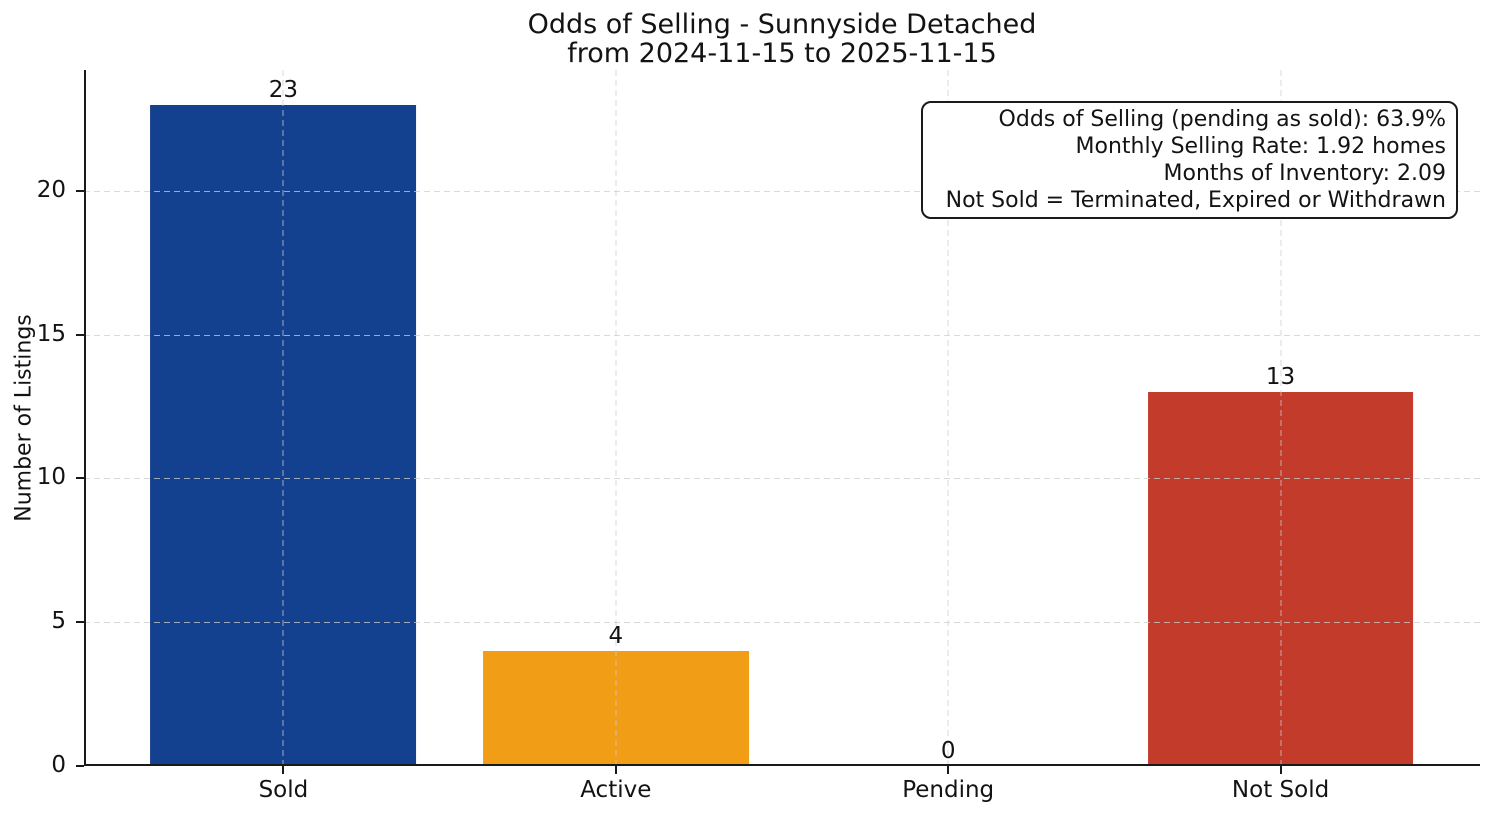  Describe the element at coordinates (283, 89) in the screenshot. I see `bar-value-label: 23` at that location.